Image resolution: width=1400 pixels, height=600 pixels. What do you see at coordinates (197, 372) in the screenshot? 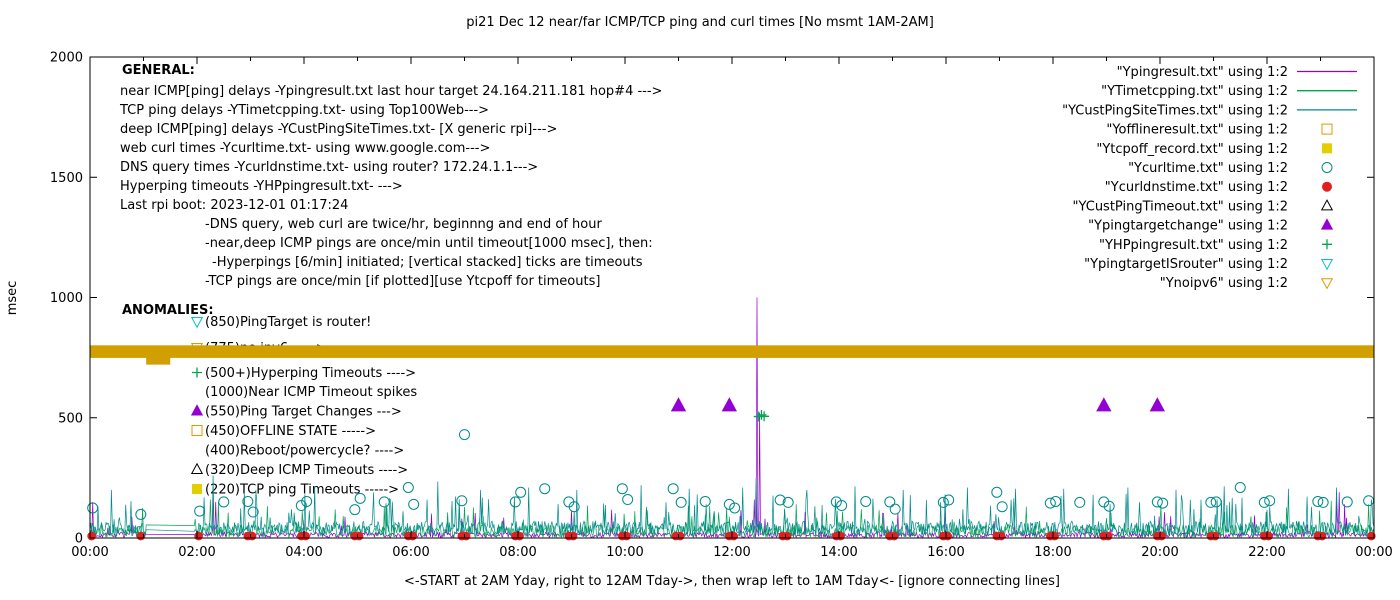
I see `plus-icon` at bounding box center [197, 372].